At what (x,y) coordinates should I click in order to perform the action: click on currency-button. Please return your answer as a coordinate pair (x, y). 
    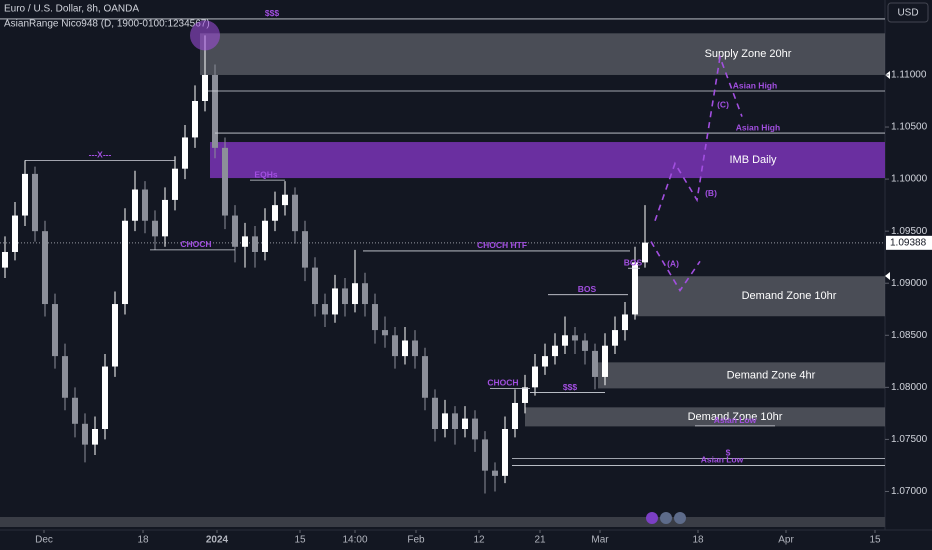
    Looking at the image, I should click on (908, 12).